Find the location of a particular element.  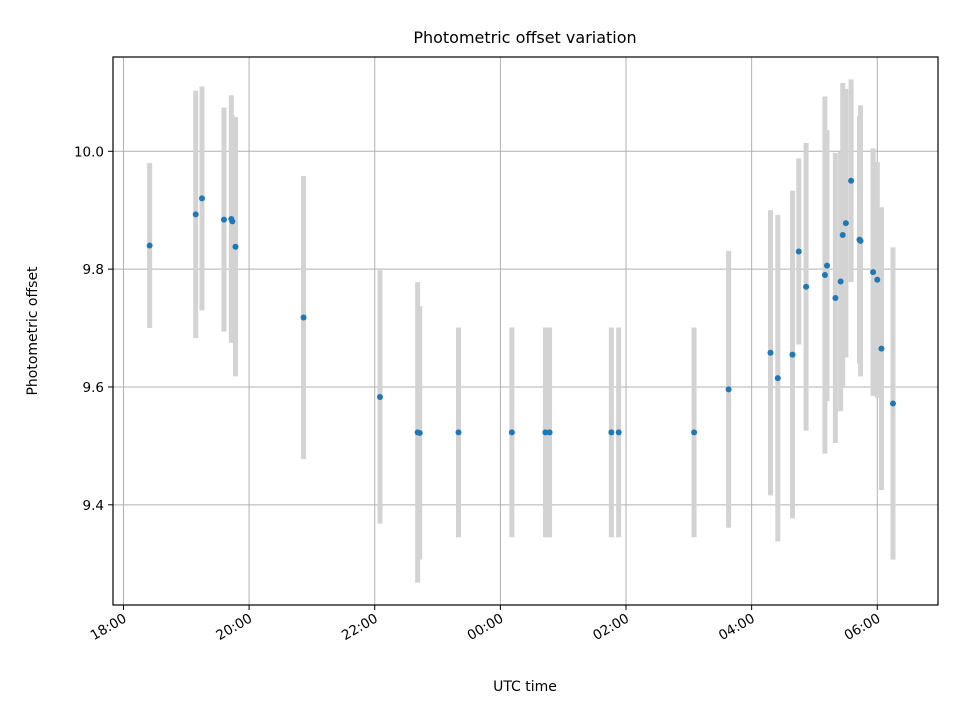

x-tick-label: 06:00 is located at coordinates (863, 627).